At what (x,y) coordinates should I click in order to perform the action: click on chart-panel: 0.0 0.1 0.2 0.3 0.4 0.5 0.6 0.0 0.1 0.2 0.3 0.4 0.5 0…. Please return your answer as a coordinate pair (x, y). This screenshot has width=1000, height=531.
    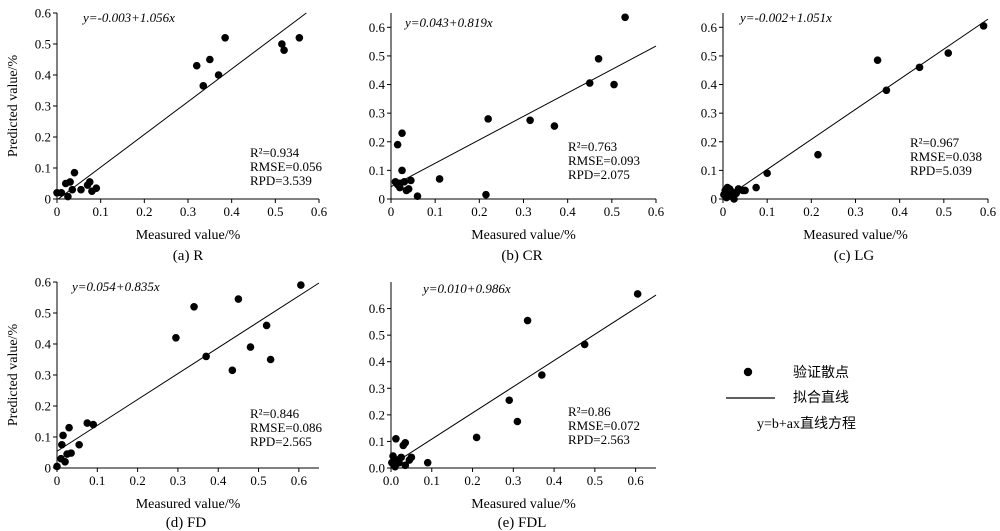
    Looking at the image, I should click on (513, 406).